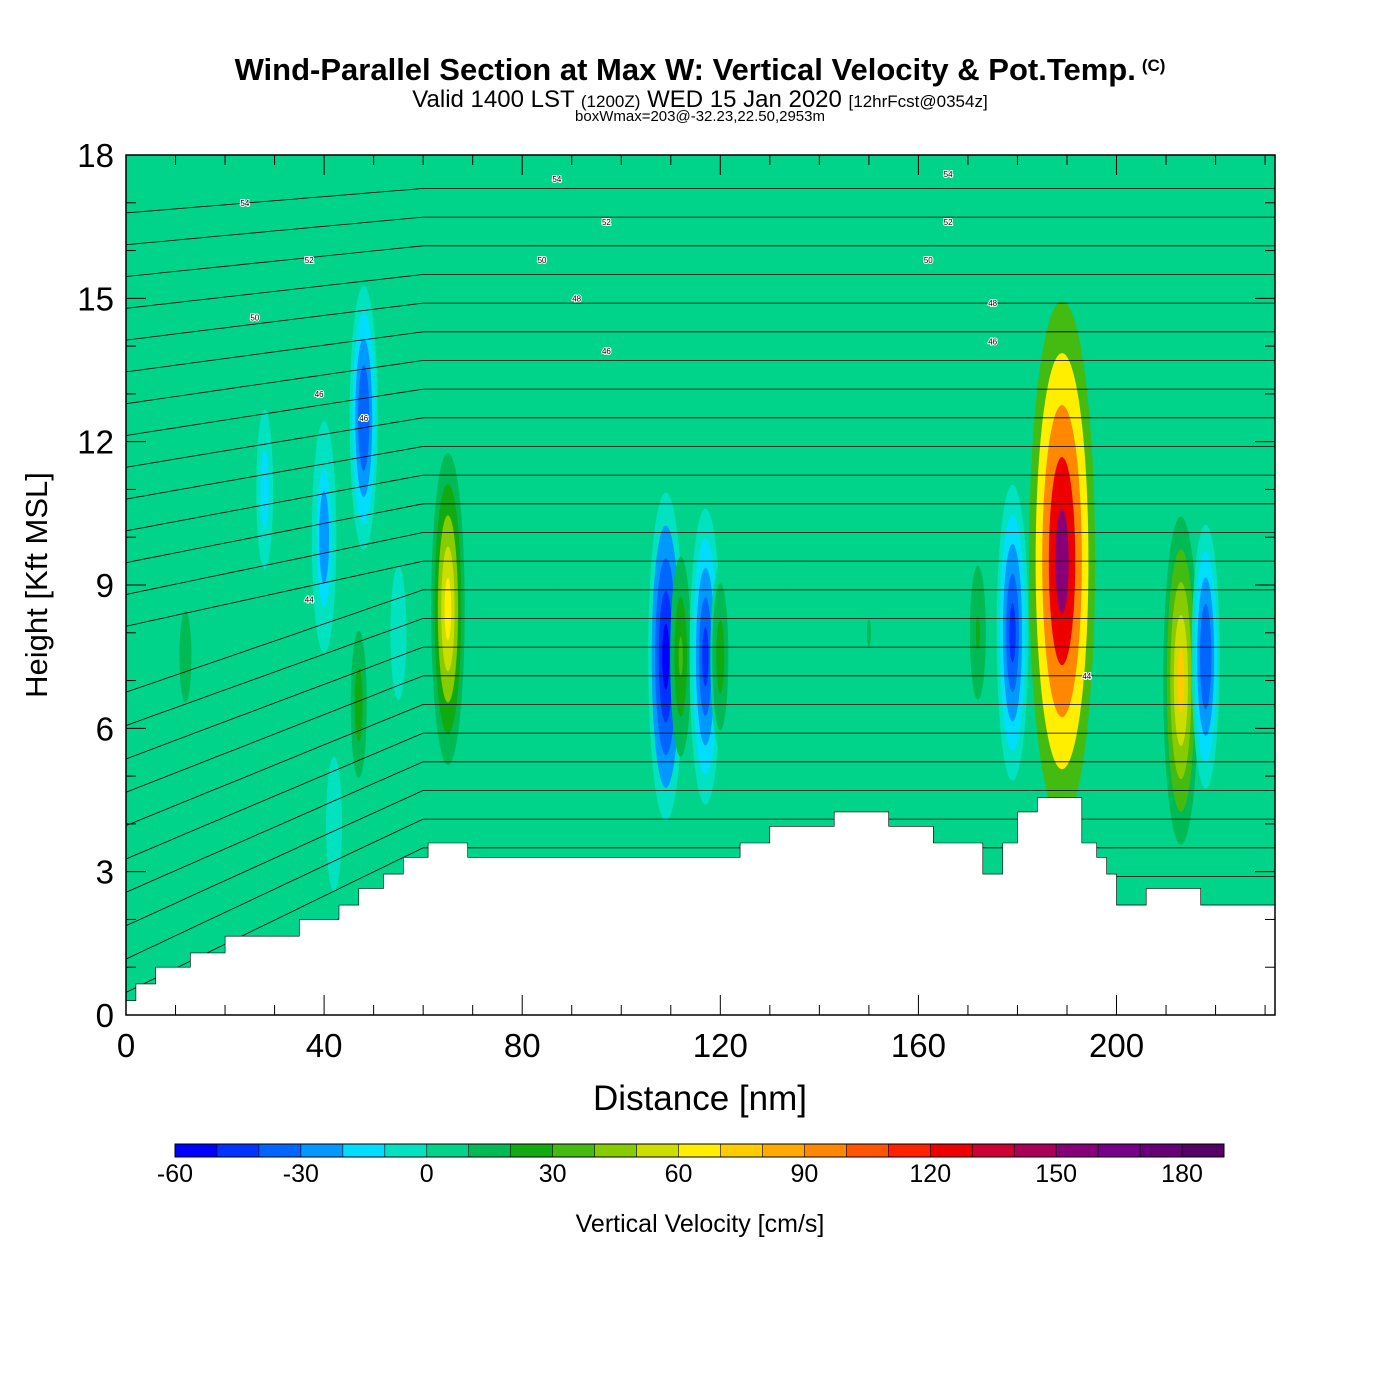 The width and height of the screenshot is (1400, 1400). I want to click on colorbar: -60 -30 0 30 60 90 120 150 180, so click(691, 1165).